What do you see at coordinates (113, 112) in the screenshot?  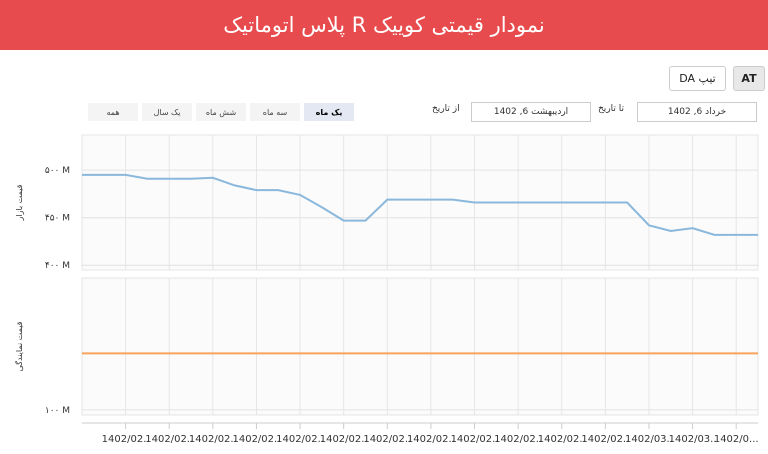 I see `range-button: همه` at bounding box center [113, 112].